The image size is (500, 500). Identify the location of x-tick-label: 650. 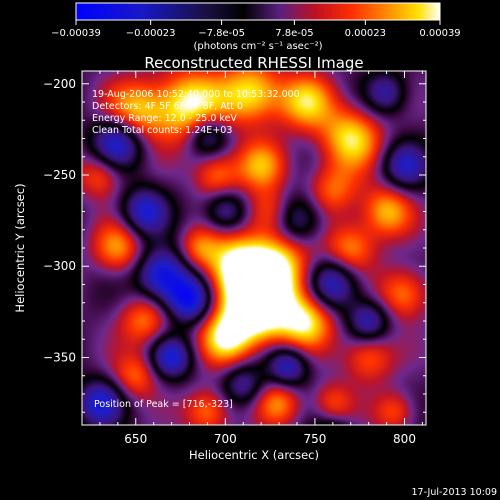
(135, 439).